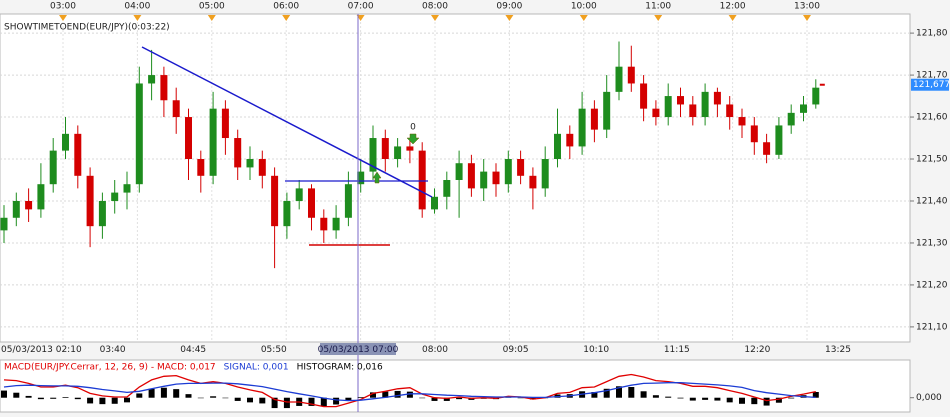 This screenshot has height=417, width=950. Describe the element at coordinates (516, 350) in the screenshot. I see `bottom-tick-label: 09:05` at that location.